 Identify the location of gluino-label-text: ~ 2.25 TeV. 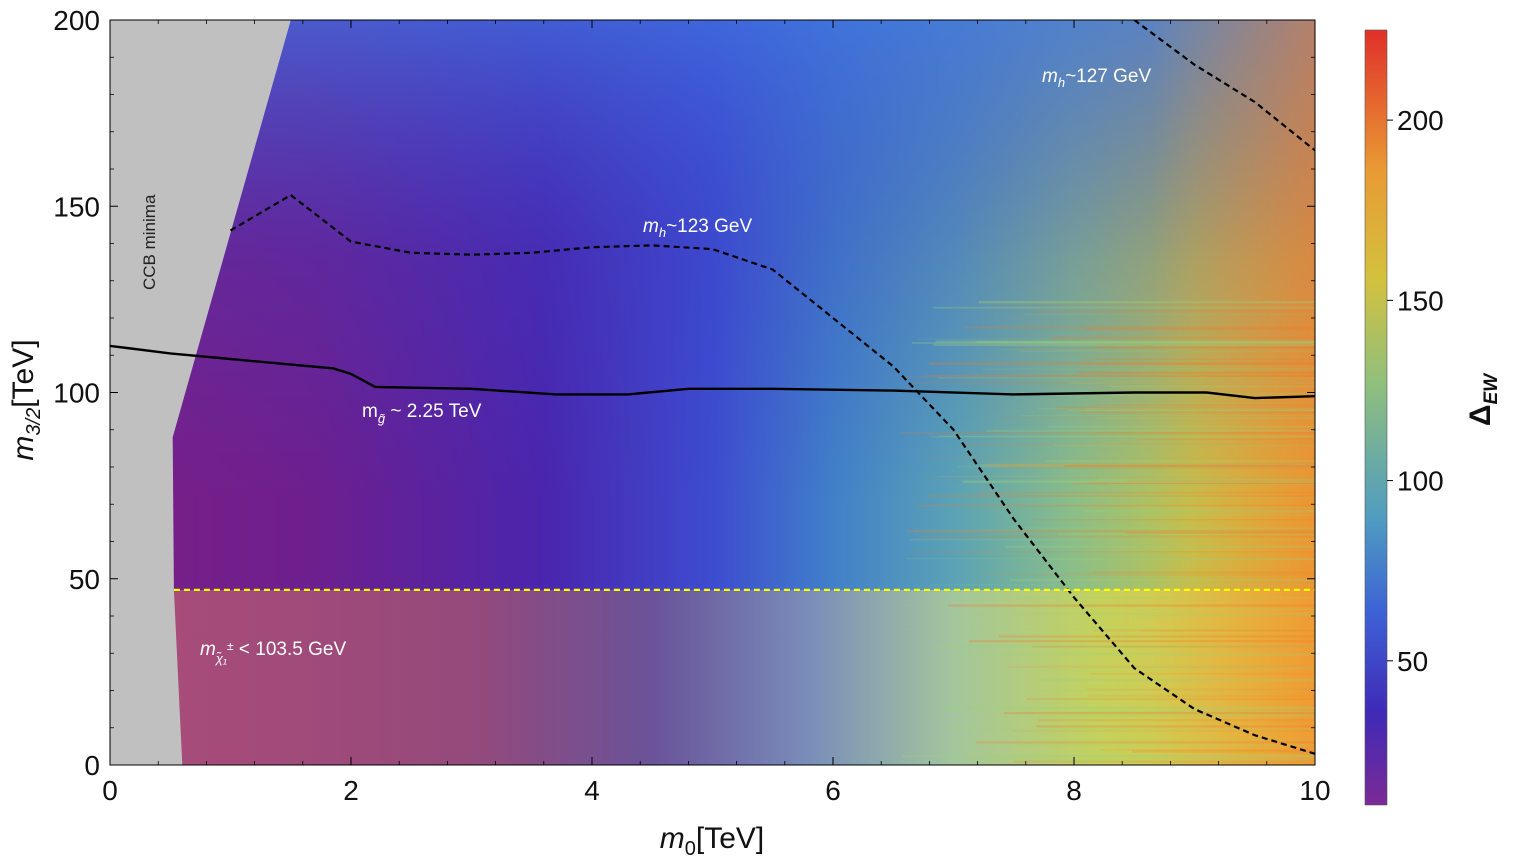
(433, 411).